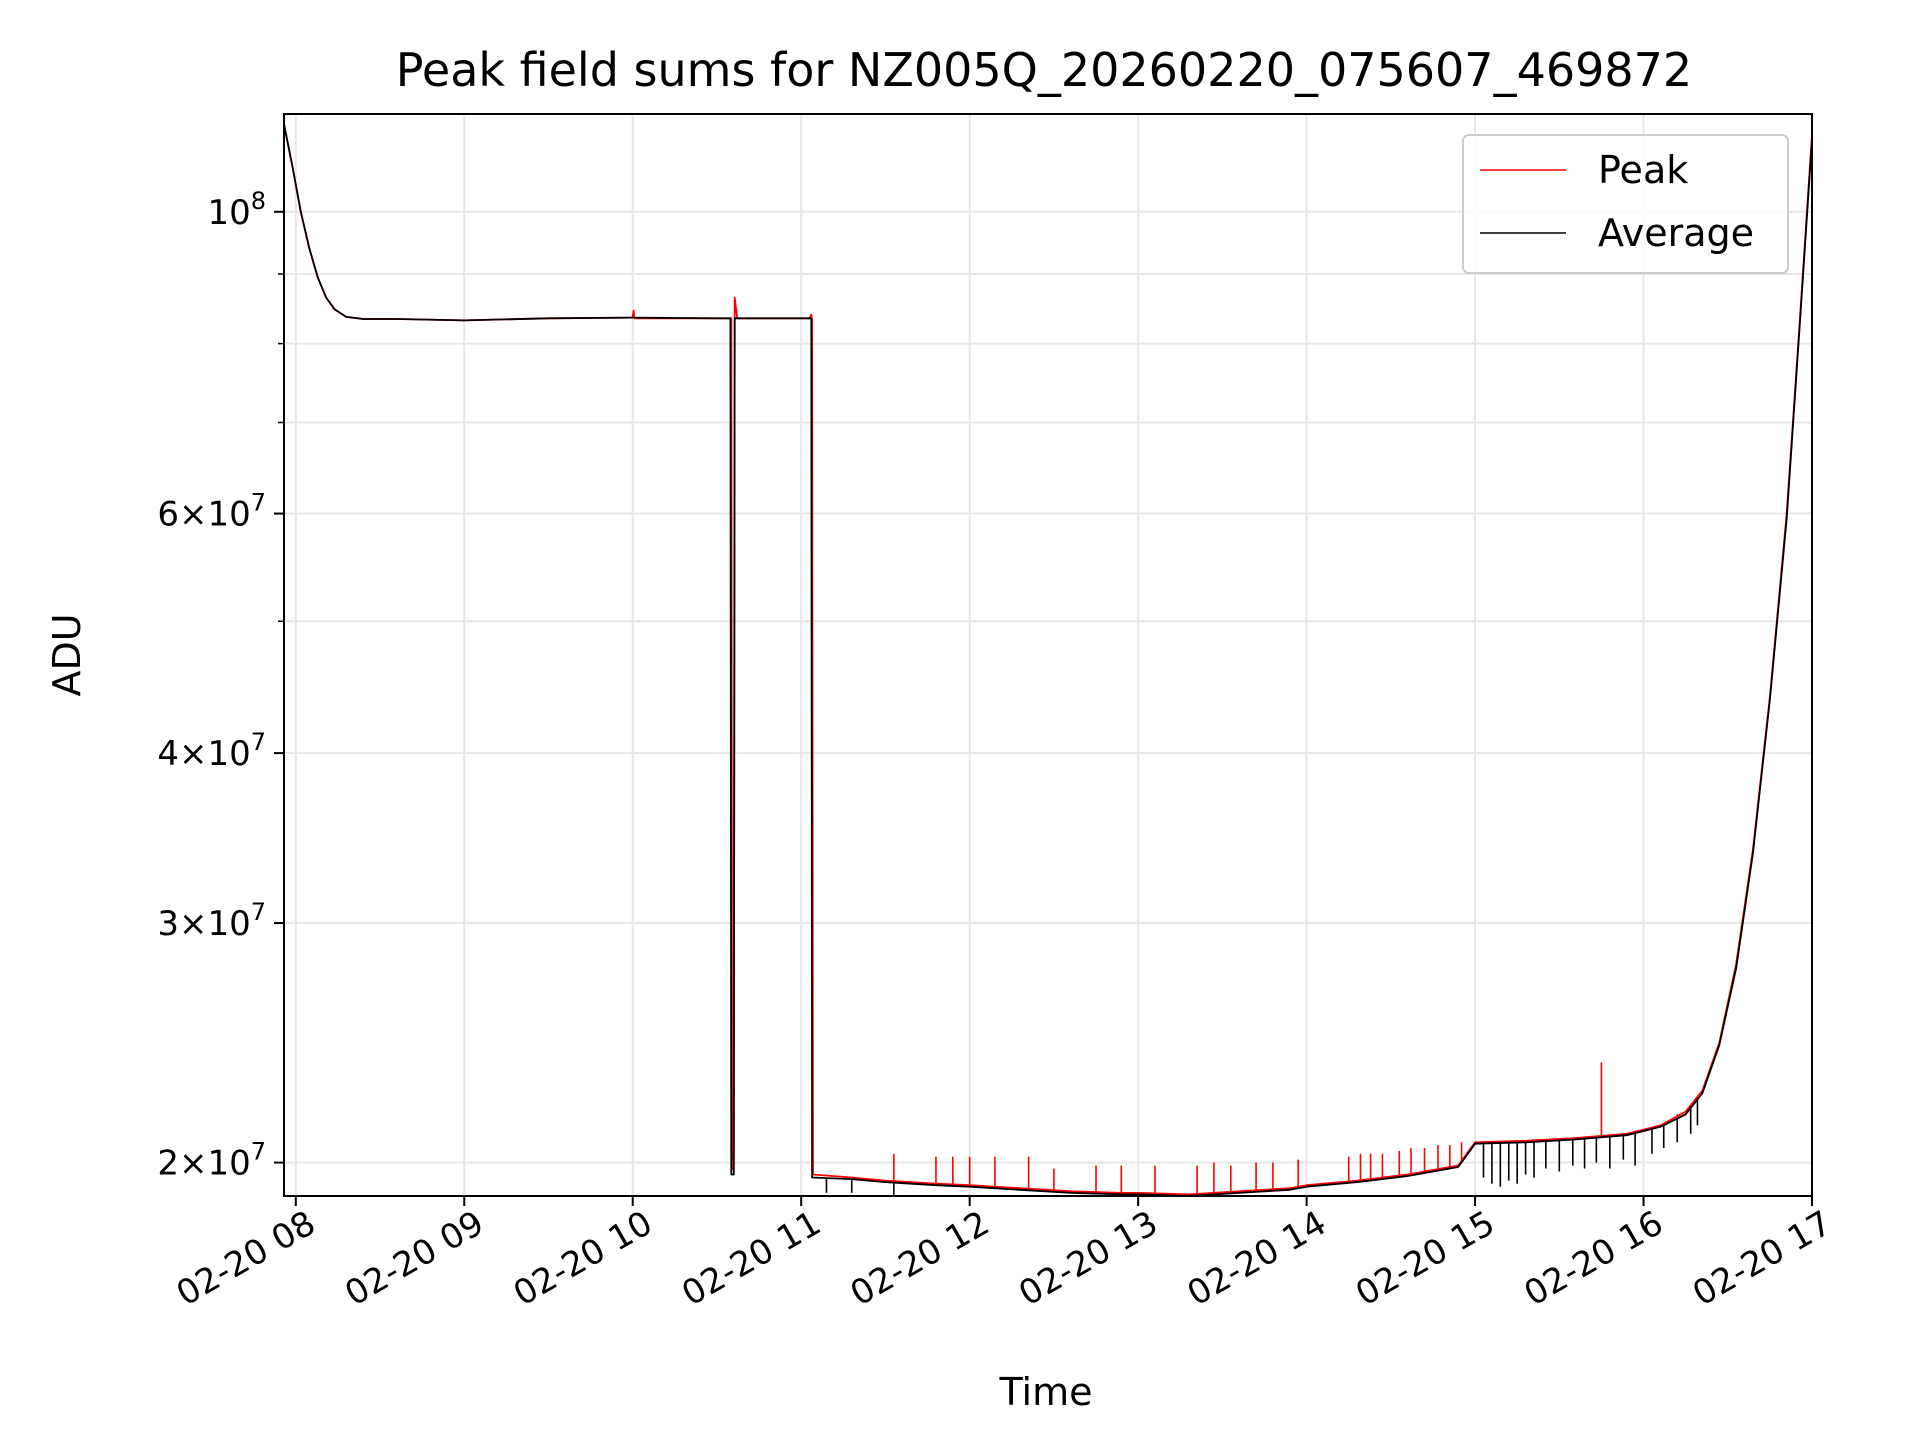 This screenshot has width=1920, height=1440. I want to click on x-tick-label: 02-20 15, so click(1425, 1258).